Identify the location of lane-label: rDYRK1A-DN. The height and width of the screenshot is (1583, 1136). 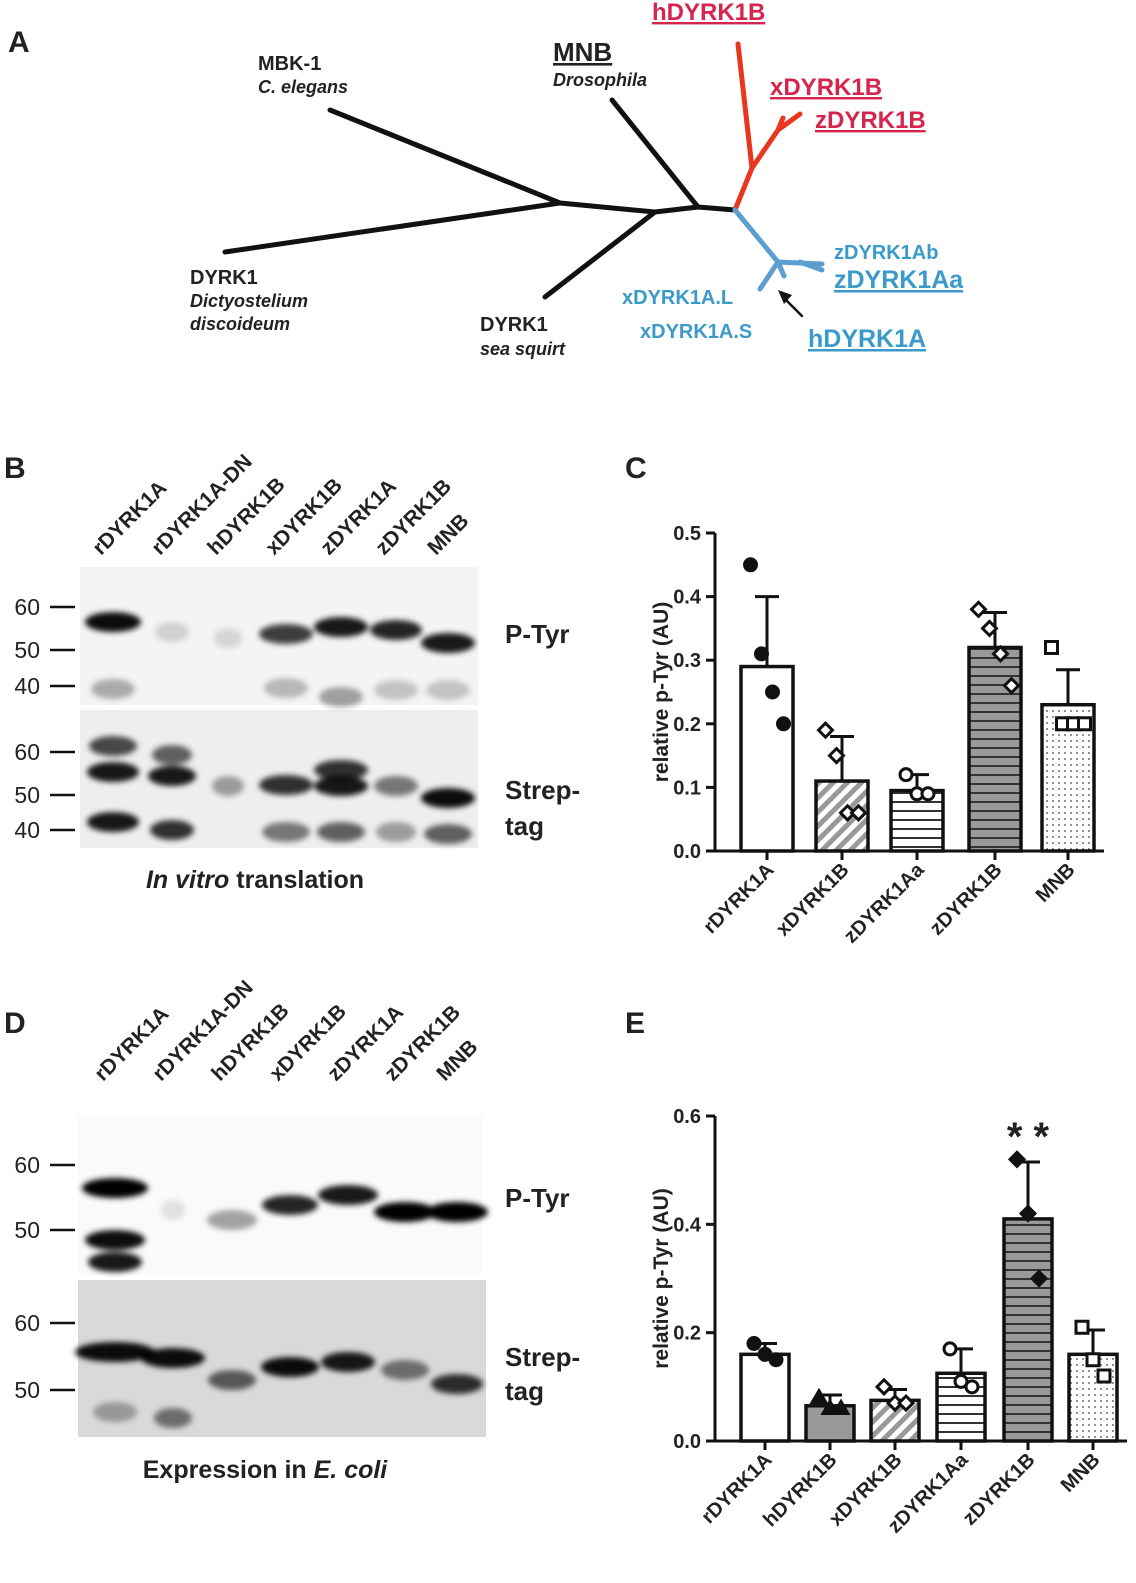
(203, 1031).